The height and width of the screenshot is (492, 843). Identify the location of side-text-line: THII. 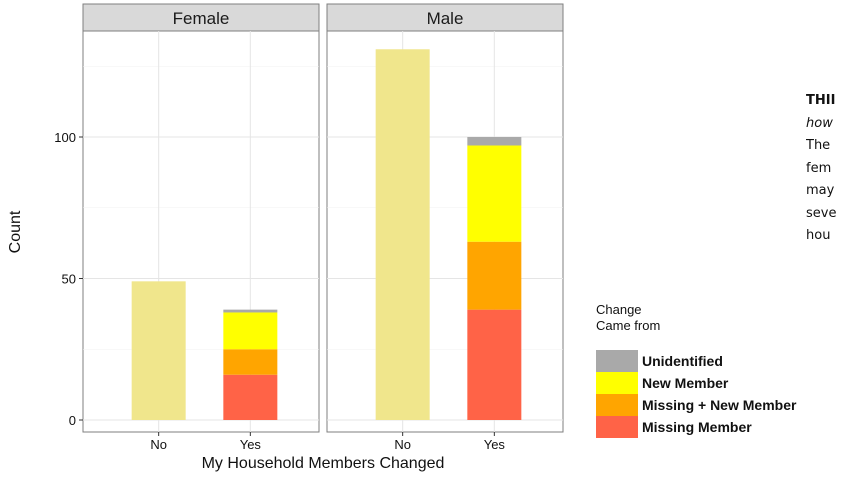
(821, 100).